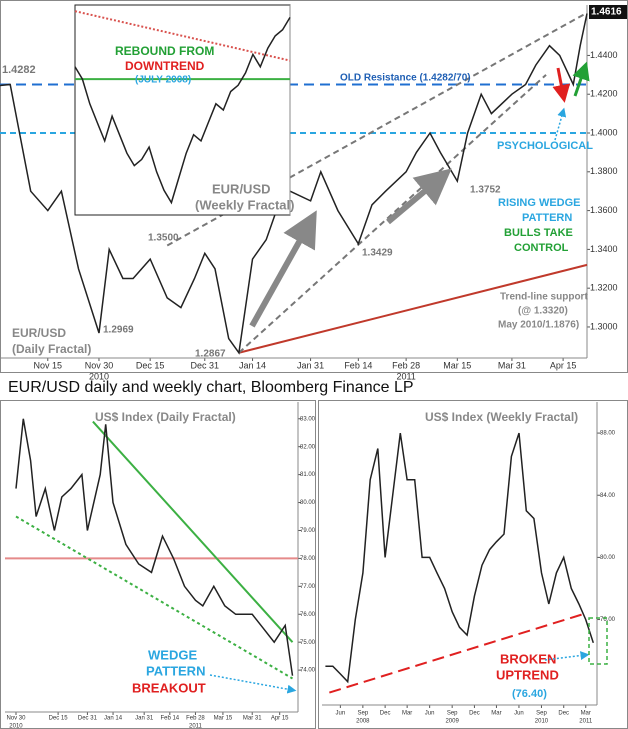 Image resolution: width=628 pixels, height=729 pixels. I want to click on annotation: BULLS TAKE, so click(538, 233).